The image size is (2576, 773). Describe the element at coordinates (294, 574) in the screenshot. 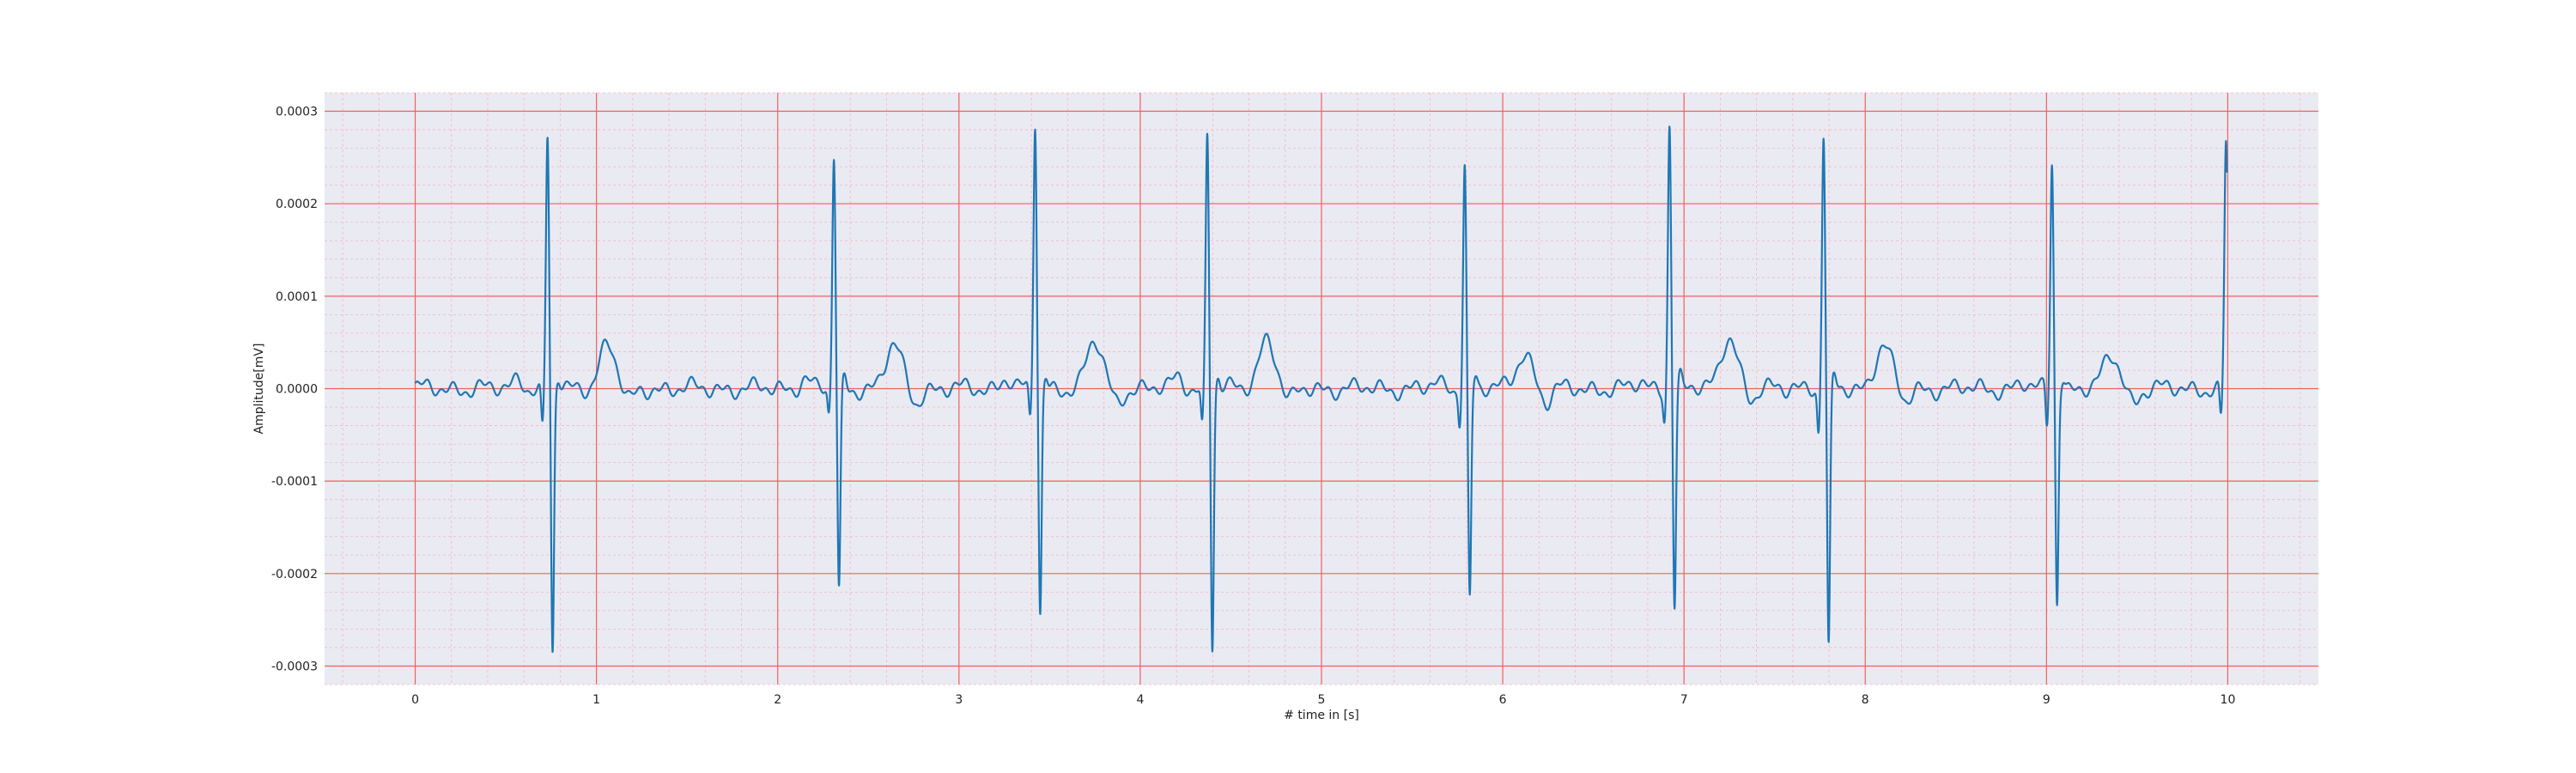

I see `y-tick-label: -0.0002` at that location.